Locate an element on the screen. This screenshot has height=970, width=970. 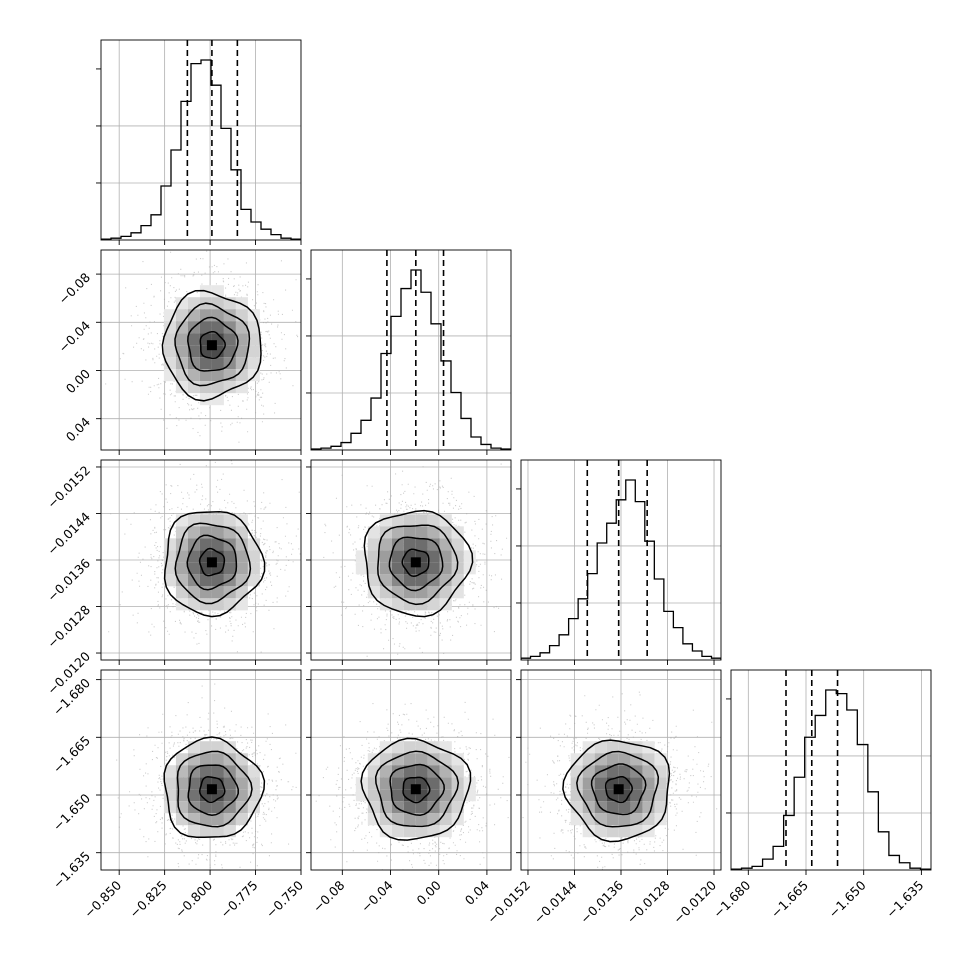
x-tick-label: −0.04 is located at coordinates (377, 896).